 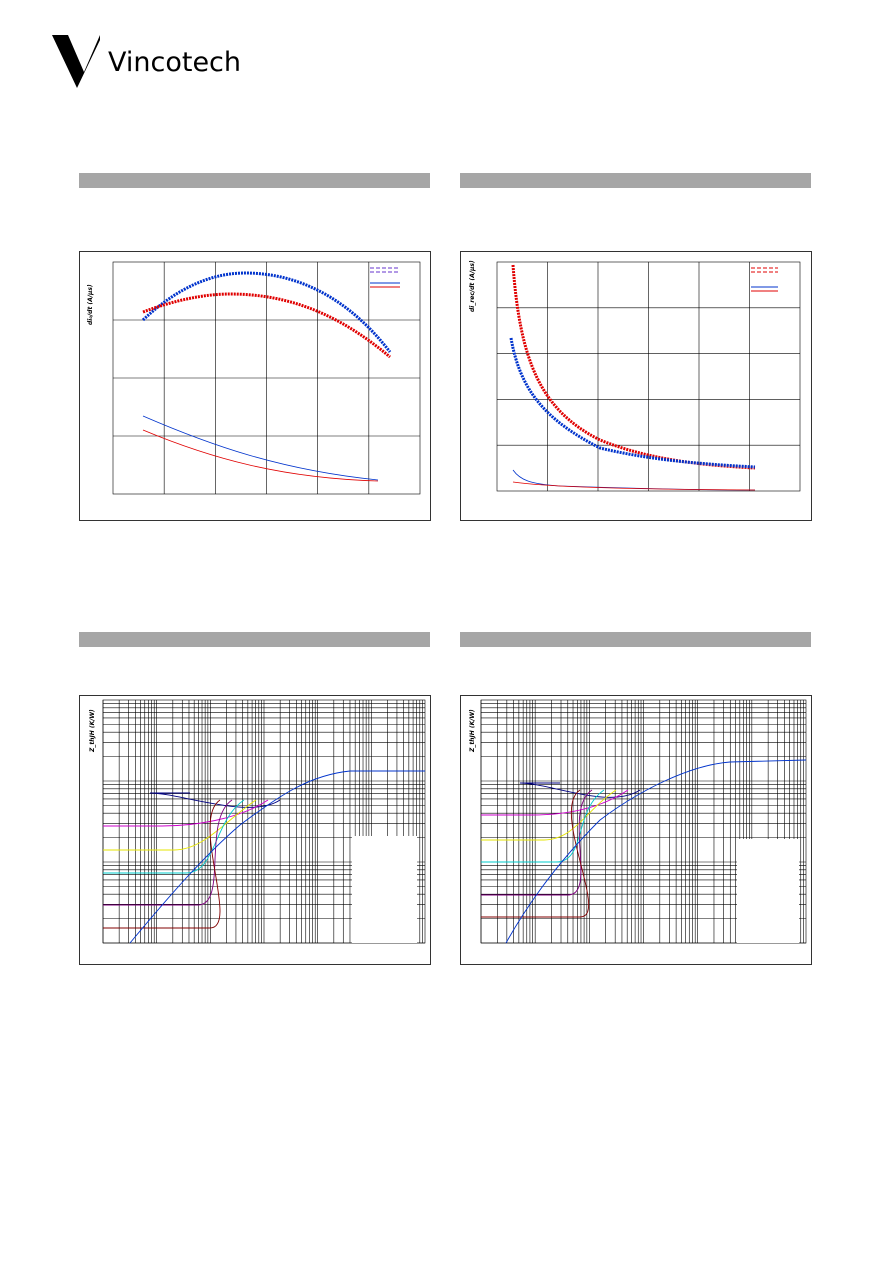 I want to click on brand: Vincotech, so click(x=174, y=62).